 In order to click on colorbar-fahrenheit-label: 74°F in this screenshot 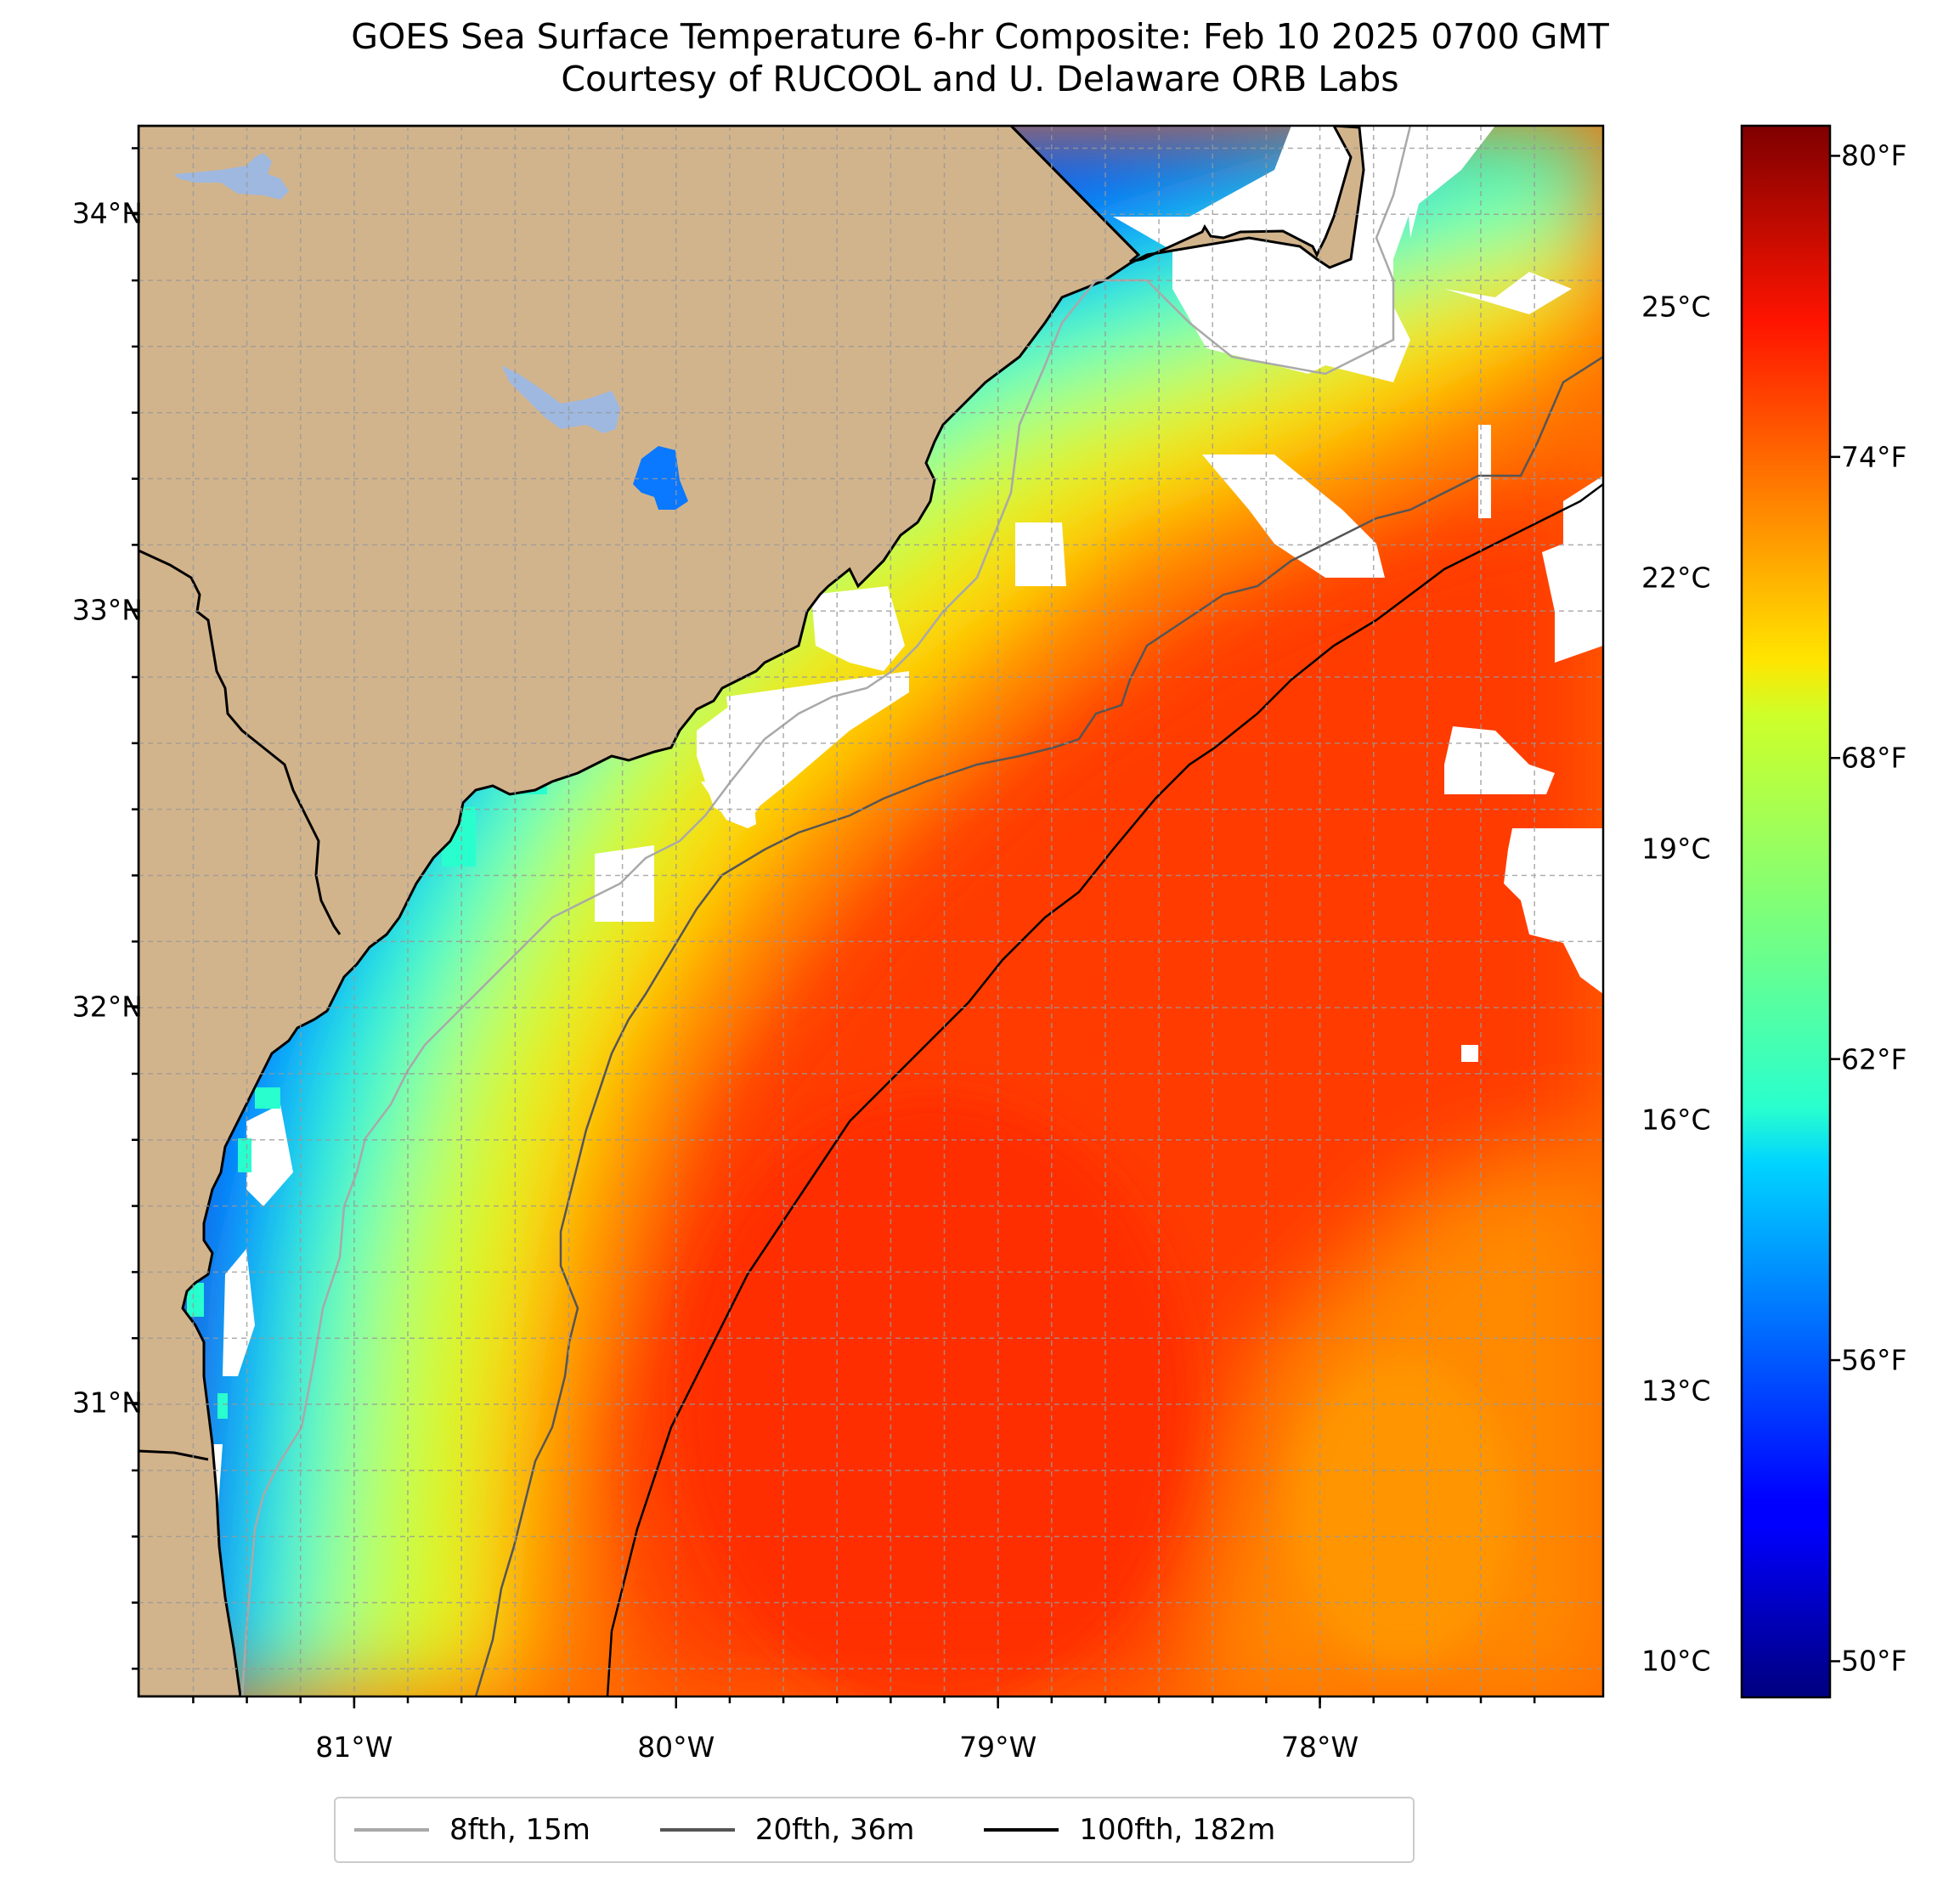, I will do `click(1874, 457)`.